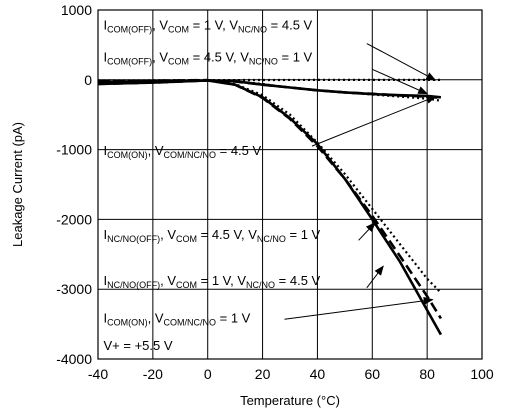 This screenshot has width=518, height=418. What do you see at coordinates (17, 184) in the screenshot?
I see `y-axis-label: Leakage Current (pA)` at bounding box center [17, 184].